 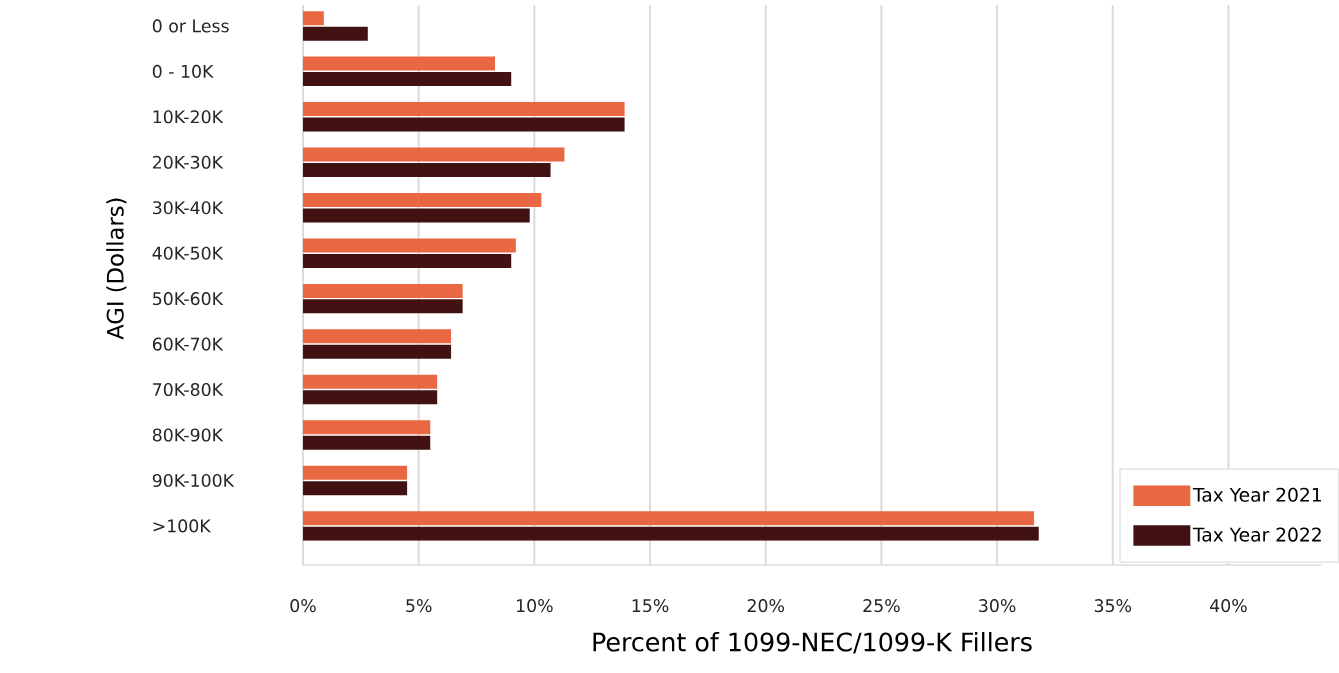 I want to click on y-tick-label: 50K-60K, so click(x=188, y=299).